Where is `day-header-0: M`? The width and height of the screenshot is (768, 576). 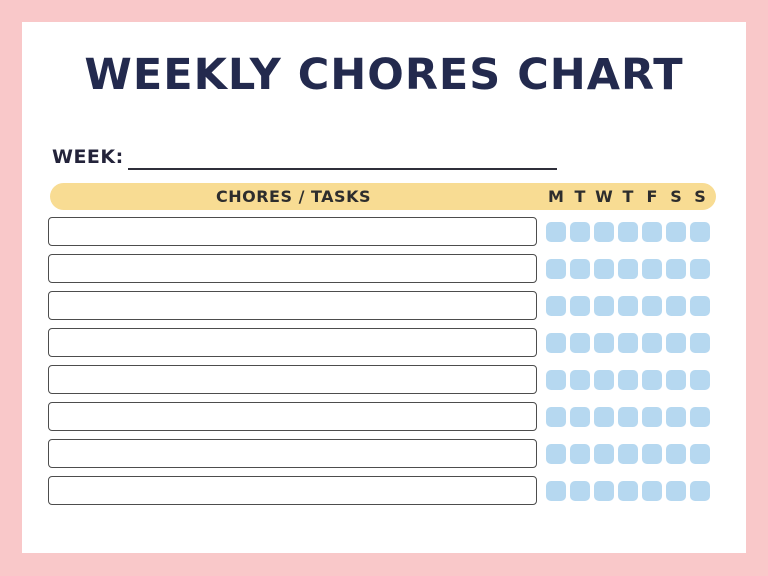 day-header-0: M is located at coordinates (556, 196).